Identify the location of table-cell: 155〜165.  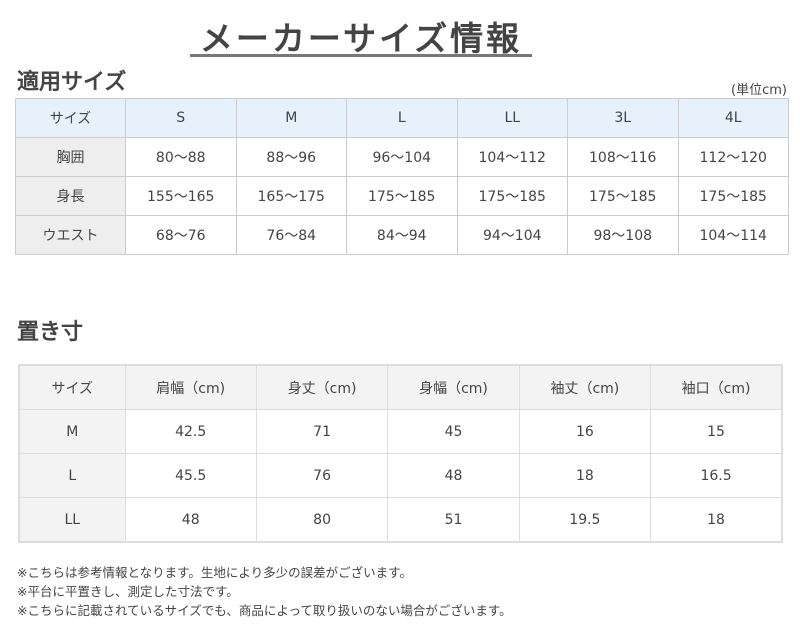
(181, 196).